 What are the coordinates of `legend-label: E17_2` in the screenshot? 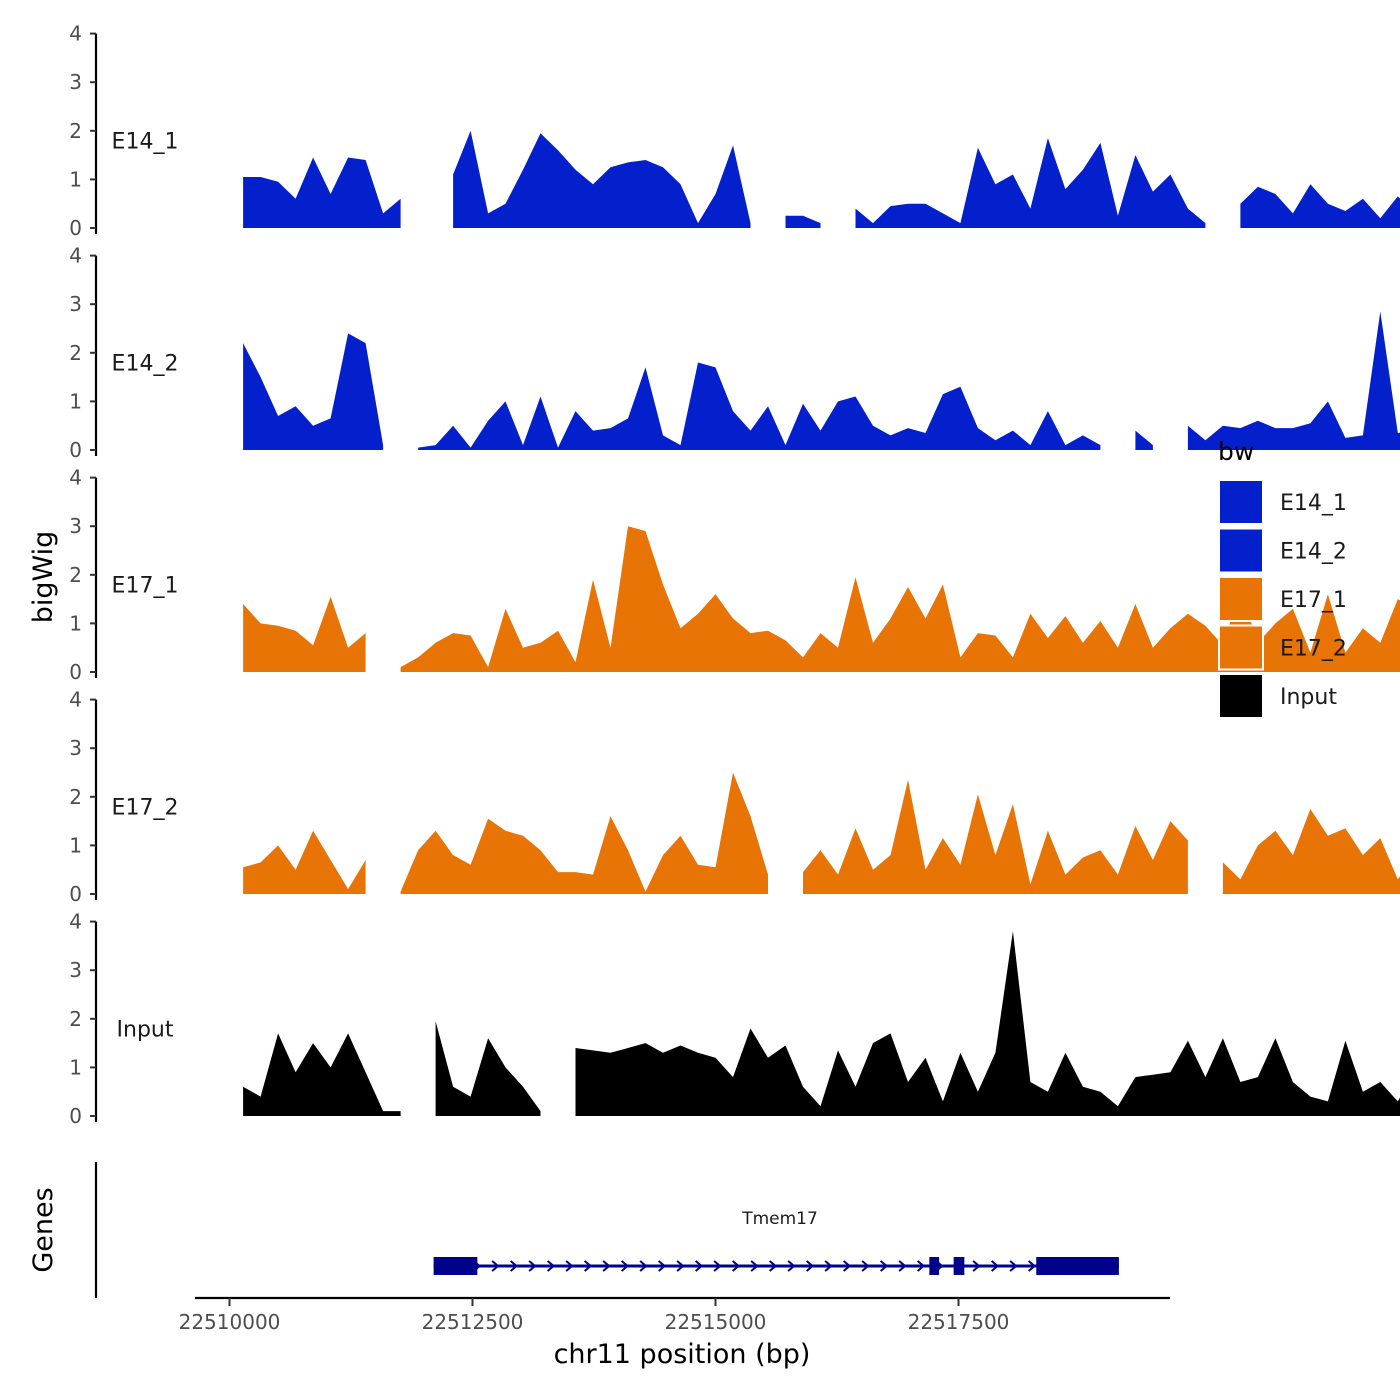 It's located at (1313, 649).